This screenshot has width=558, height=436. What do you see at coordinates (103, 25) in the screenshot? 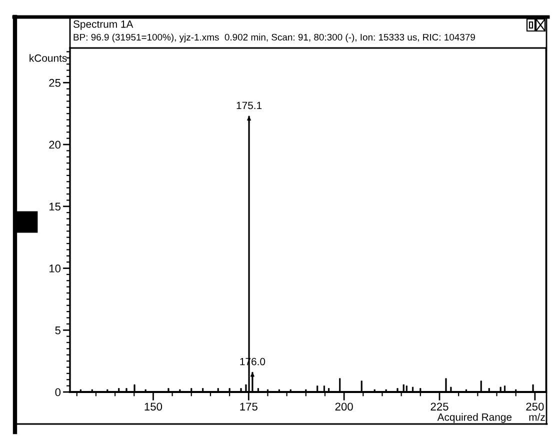
I see `chart-title: Spectrum 1A` at bounding box center [103, 25].